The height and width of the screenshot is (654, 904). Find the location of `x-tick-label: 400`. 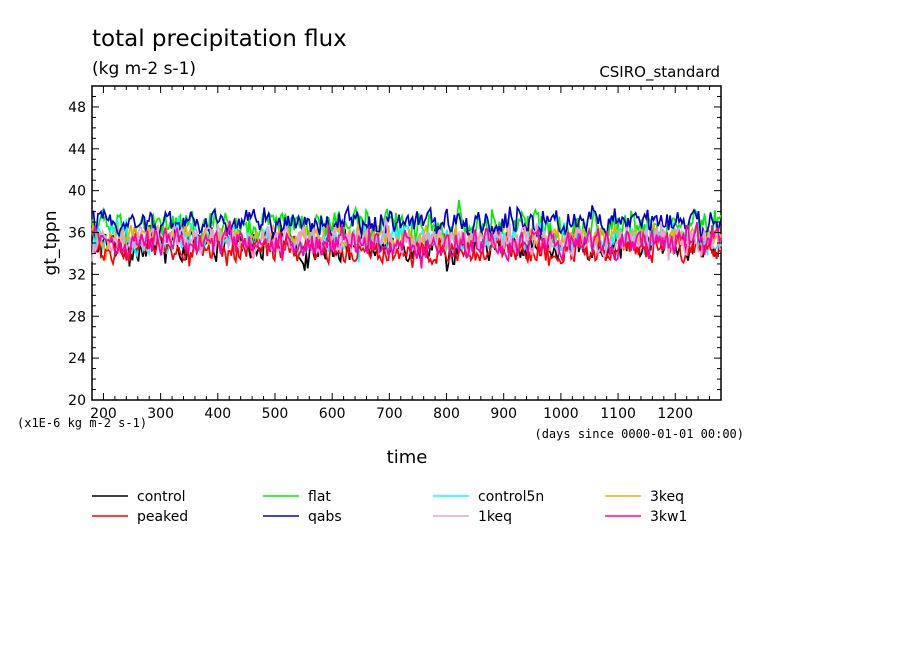

x-tick-label: 400 is located at coordinates (217, 414).